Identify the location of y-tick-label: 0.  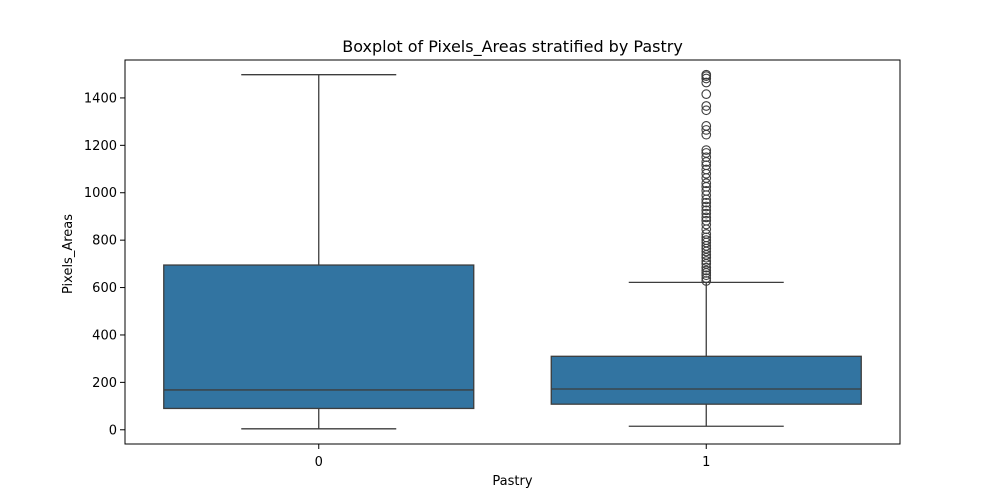
(113, 430).